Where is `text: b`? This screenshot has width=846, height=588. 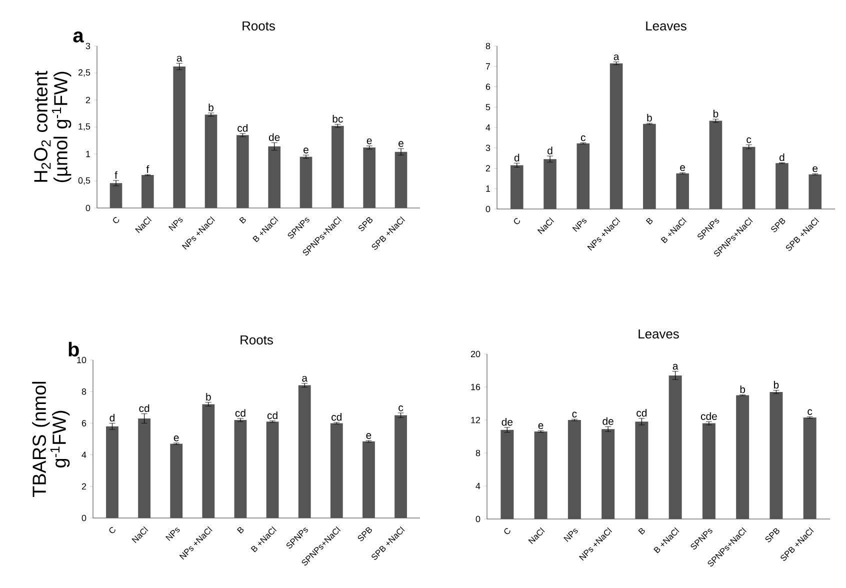 text: b is located at coordinates (73, 349).